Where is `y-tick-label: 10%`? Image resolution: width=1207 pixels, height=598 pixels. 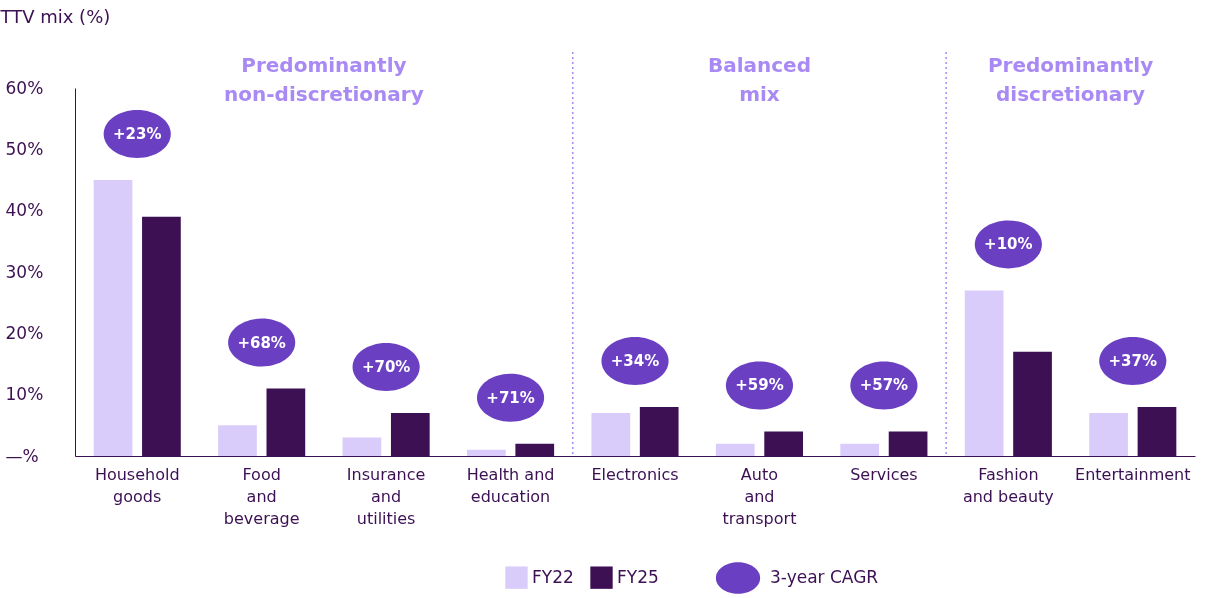
y-tick-label: 10% is located at coordinates (24, 394).